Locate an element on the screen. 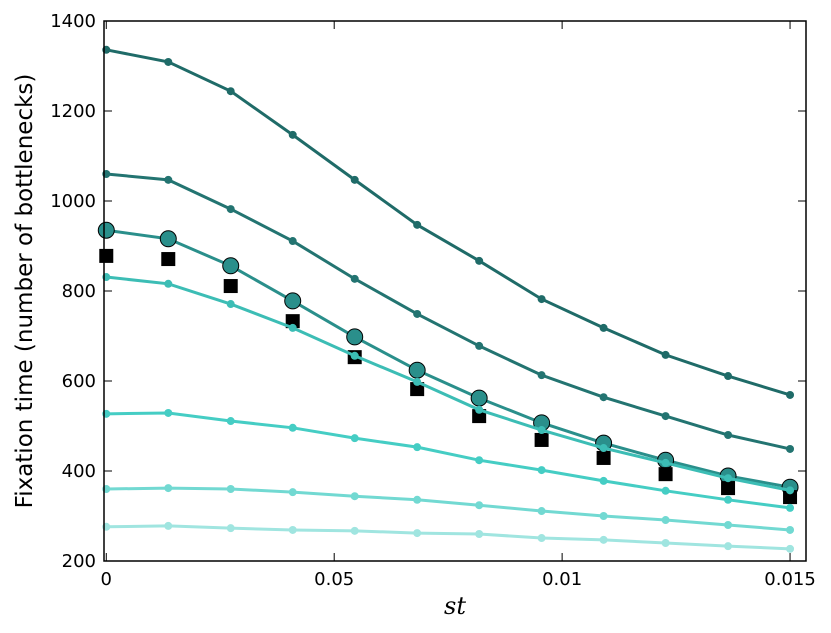 This screenshot has width=831, height=633. y-tick-label: 200 is located at coordinates (79, 561).